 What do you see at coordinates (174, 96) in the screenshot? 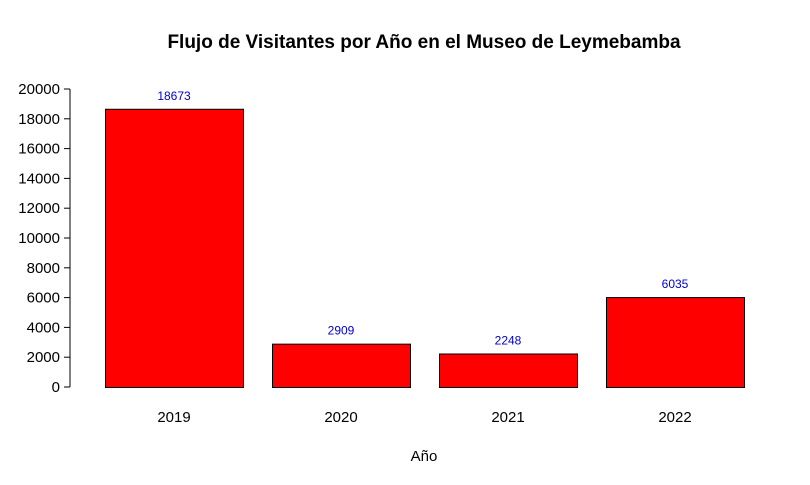
I see `value-label: 18673` at bounding box center [174, 96].